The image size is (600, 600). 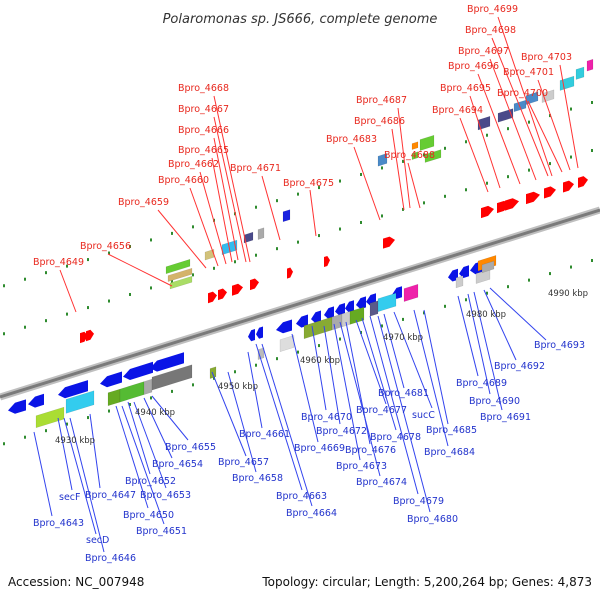 I want to click on gene-label: Bpro_4643, so click(x=58, y=523).